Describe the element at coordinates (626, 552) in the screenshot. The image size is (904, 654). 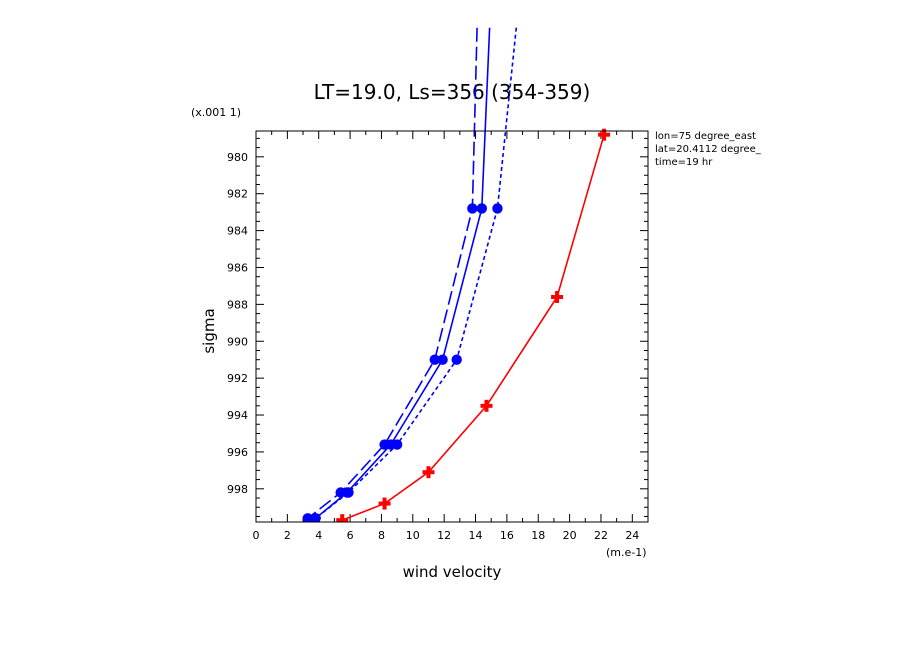
I see `x-scale-label: (m.e-1)` at that location.